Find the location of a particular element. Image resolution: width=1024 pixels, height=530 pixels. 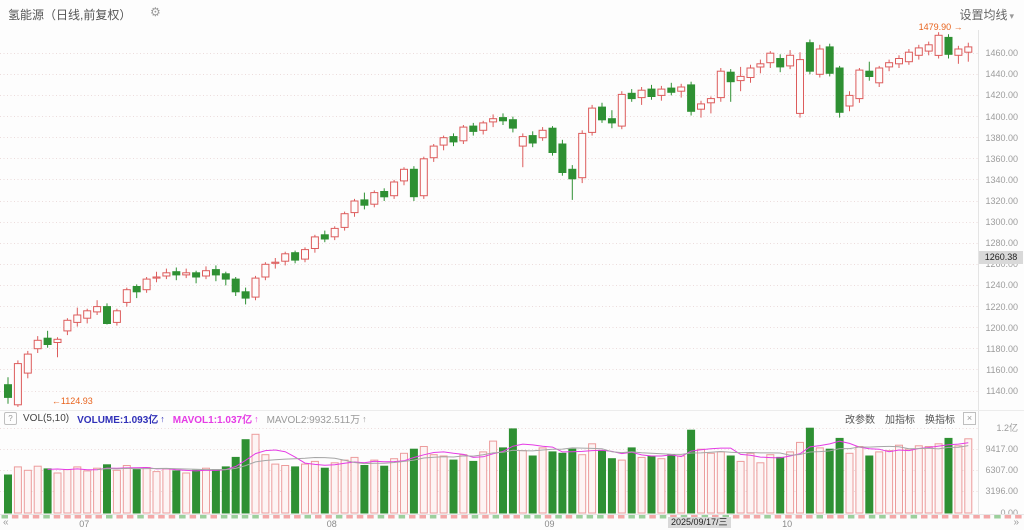

gear-icon: ⚙ is located at coordinates (155, 12).